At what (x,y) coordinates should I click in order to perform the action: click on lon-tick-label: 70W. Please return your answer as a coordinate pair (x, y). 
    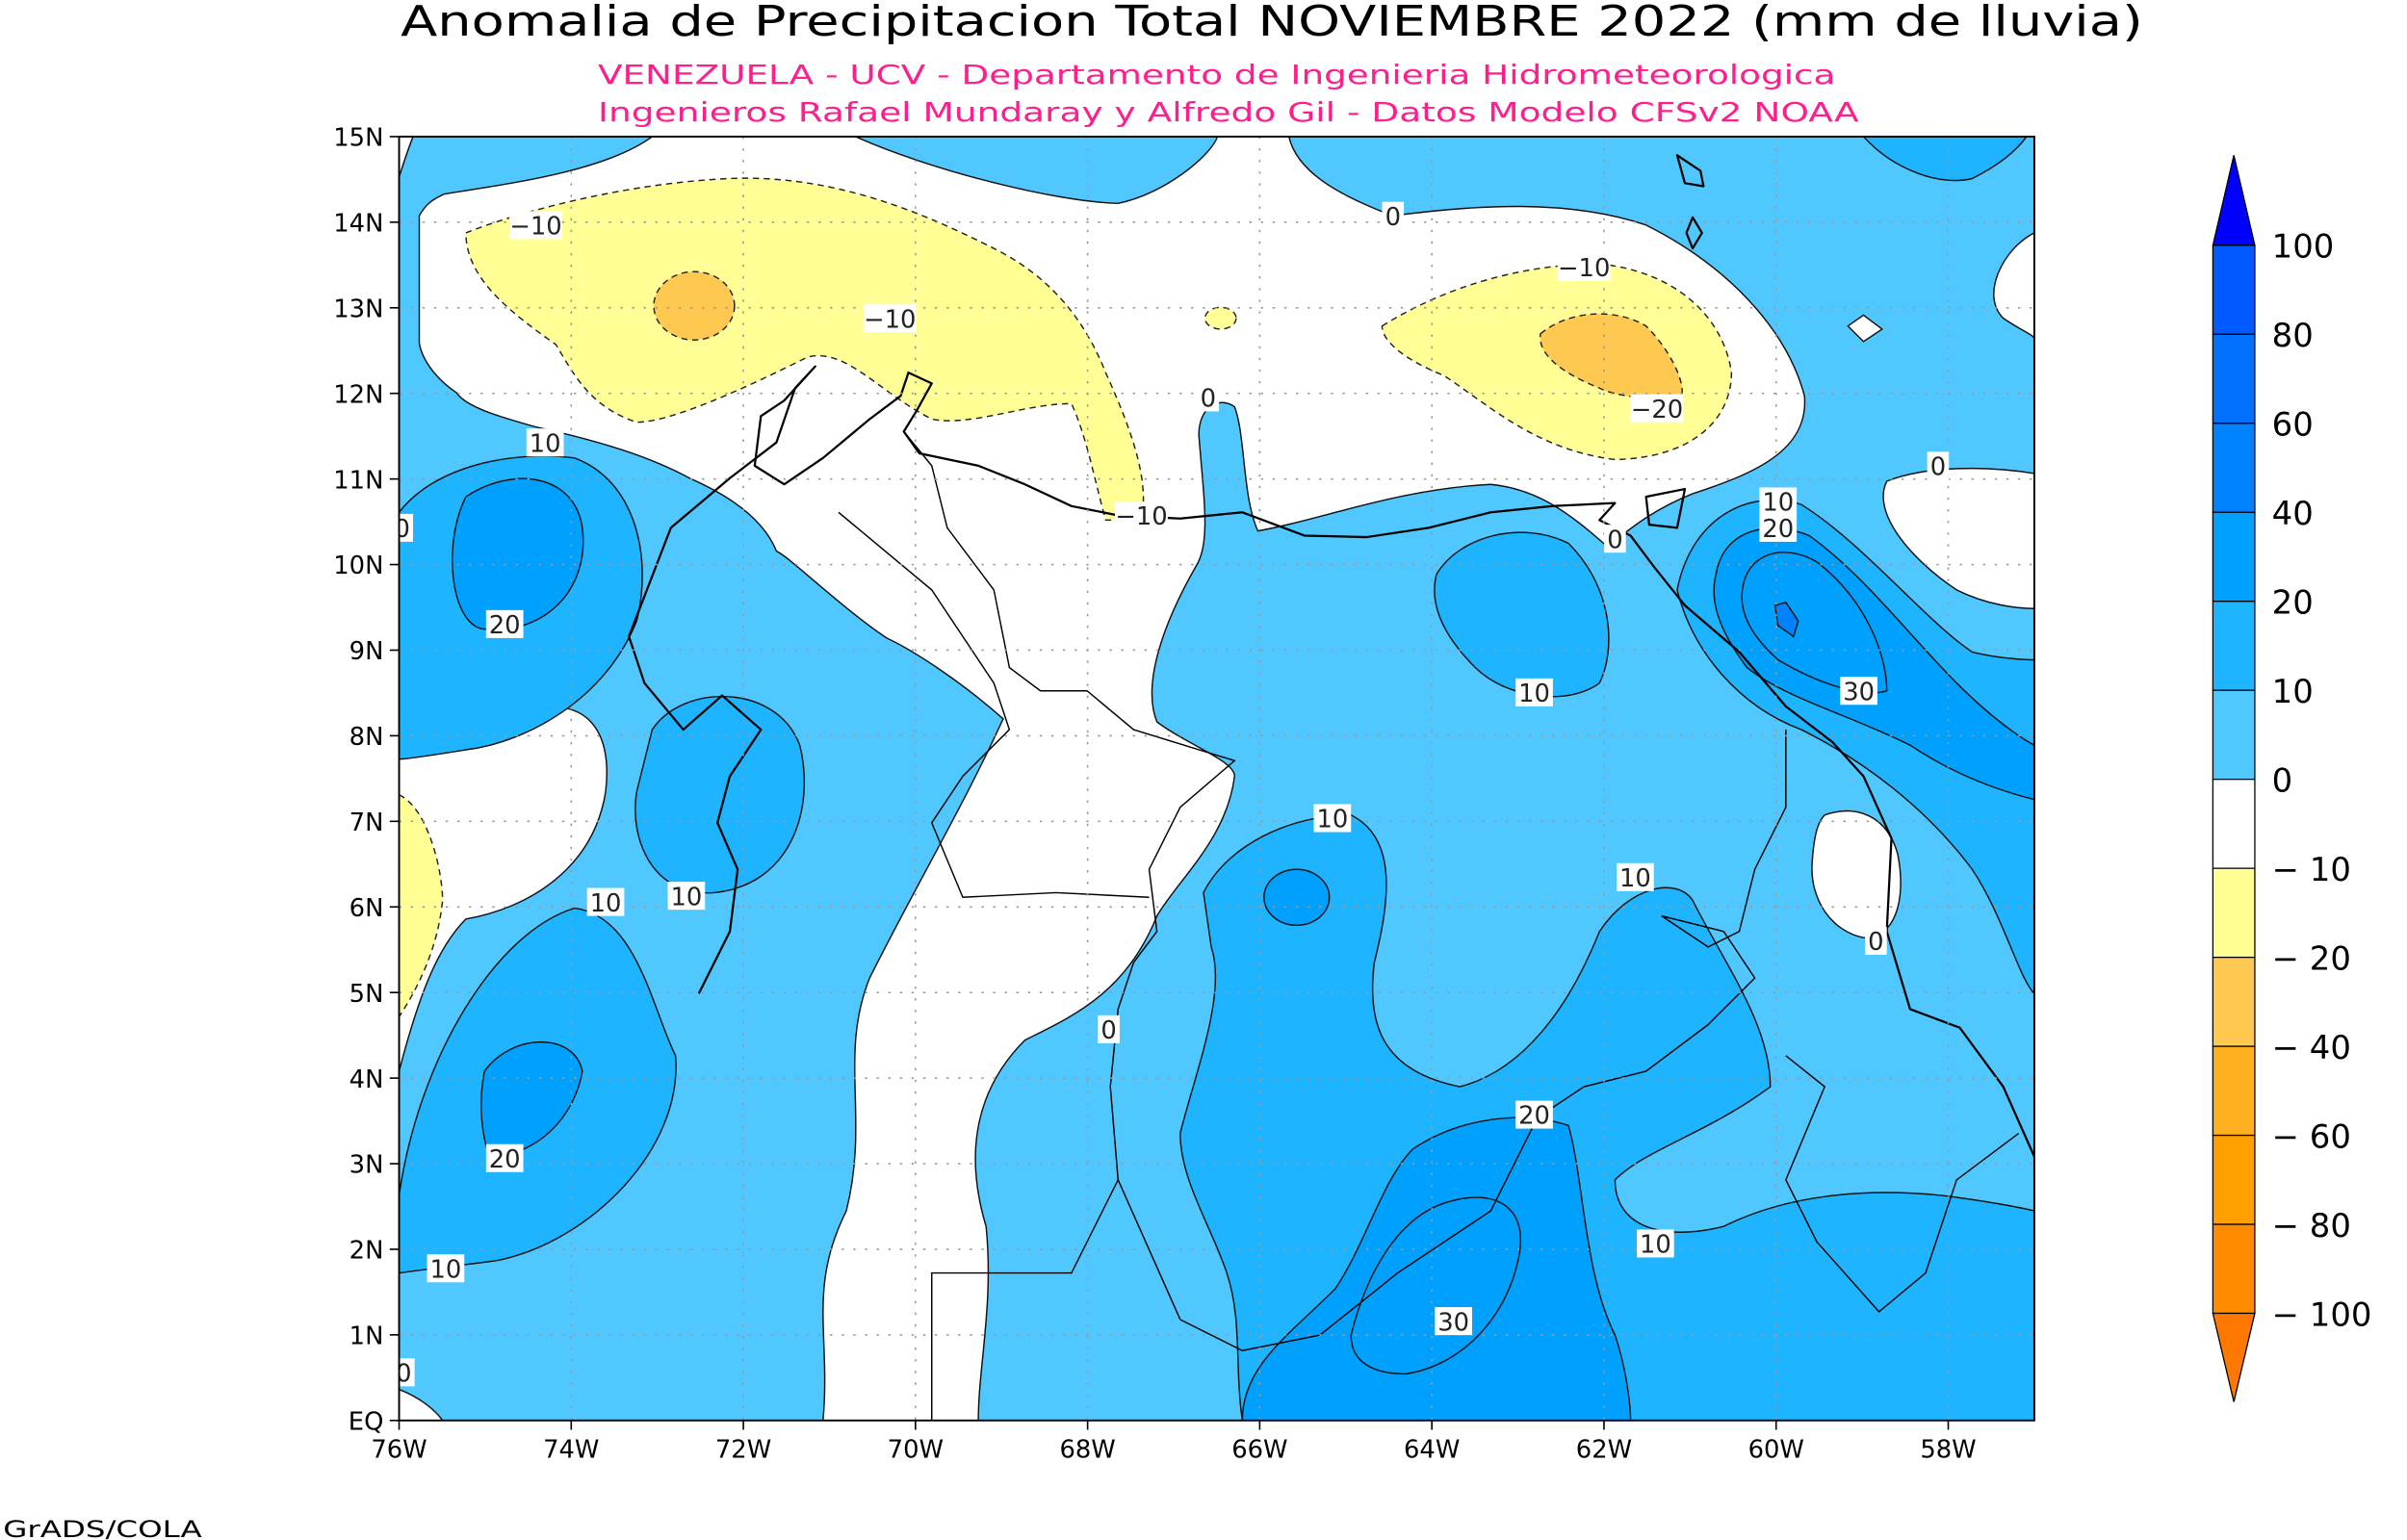
    Looking at the image, I should click on (916, 1450).